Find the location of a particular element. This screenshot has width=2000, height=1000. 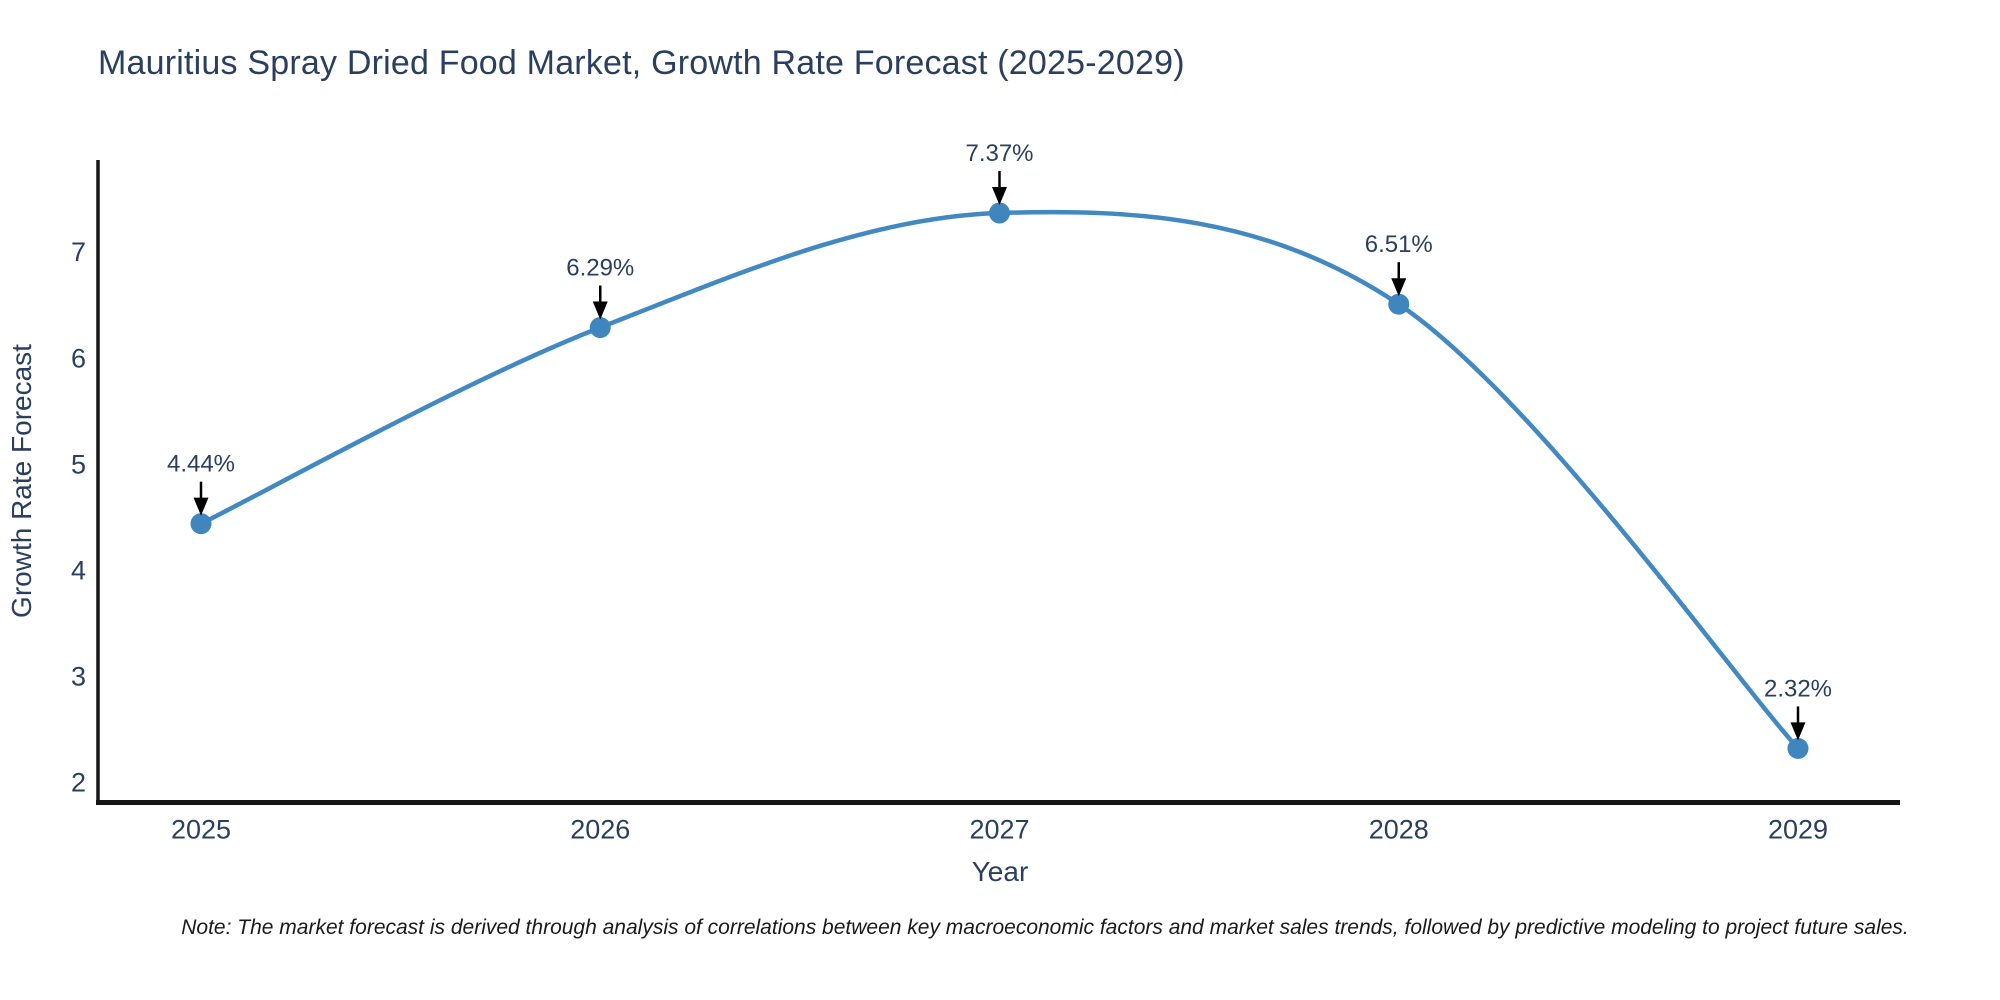

x-tick-label: 2027 is located at coordinates (999, 830).